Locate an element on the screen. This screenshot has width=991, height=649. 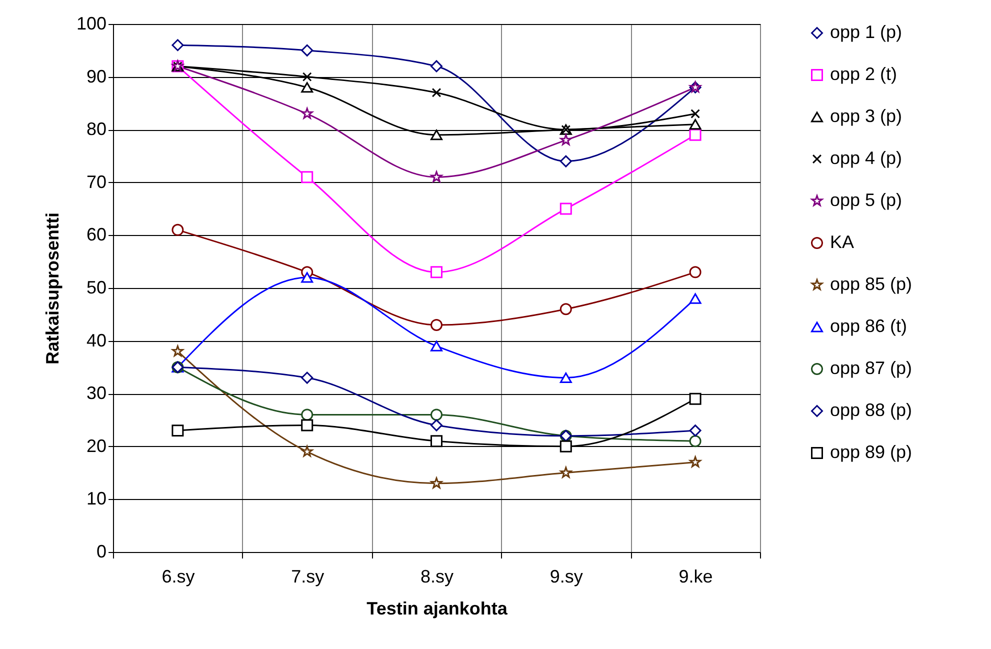
x-tick-label: 9.ke is located at coordinates (695, 576).